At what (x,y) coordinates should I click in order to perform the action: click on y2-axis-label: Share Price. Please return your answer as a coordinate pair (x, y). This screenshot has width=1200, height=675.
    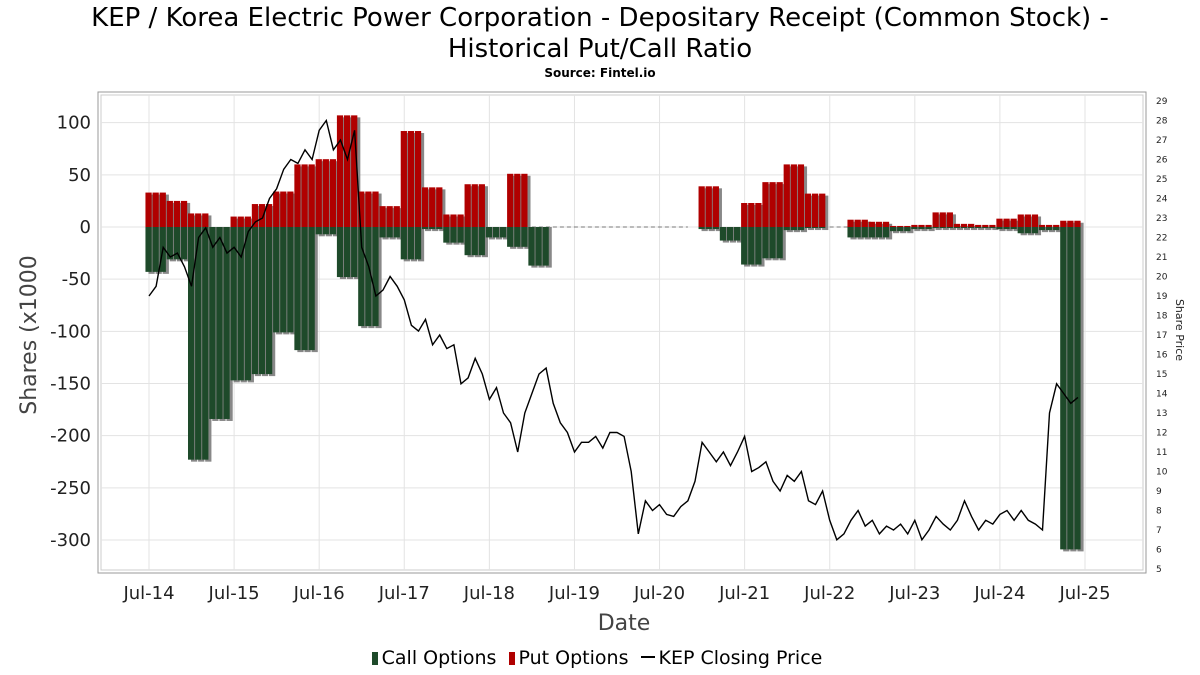
    Looking at the image, I should click on (1179, 330).